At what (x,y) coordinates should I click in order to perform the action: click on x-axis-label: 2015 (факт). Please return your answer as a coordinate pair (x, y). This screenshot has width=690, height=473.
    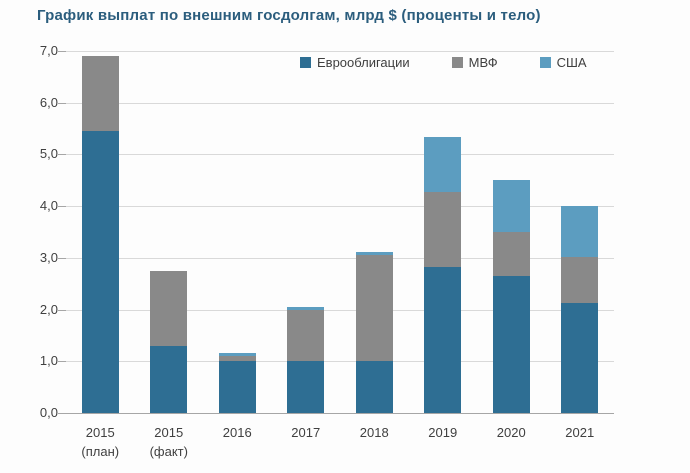
    Looking at the image, I should click on (169, 442).